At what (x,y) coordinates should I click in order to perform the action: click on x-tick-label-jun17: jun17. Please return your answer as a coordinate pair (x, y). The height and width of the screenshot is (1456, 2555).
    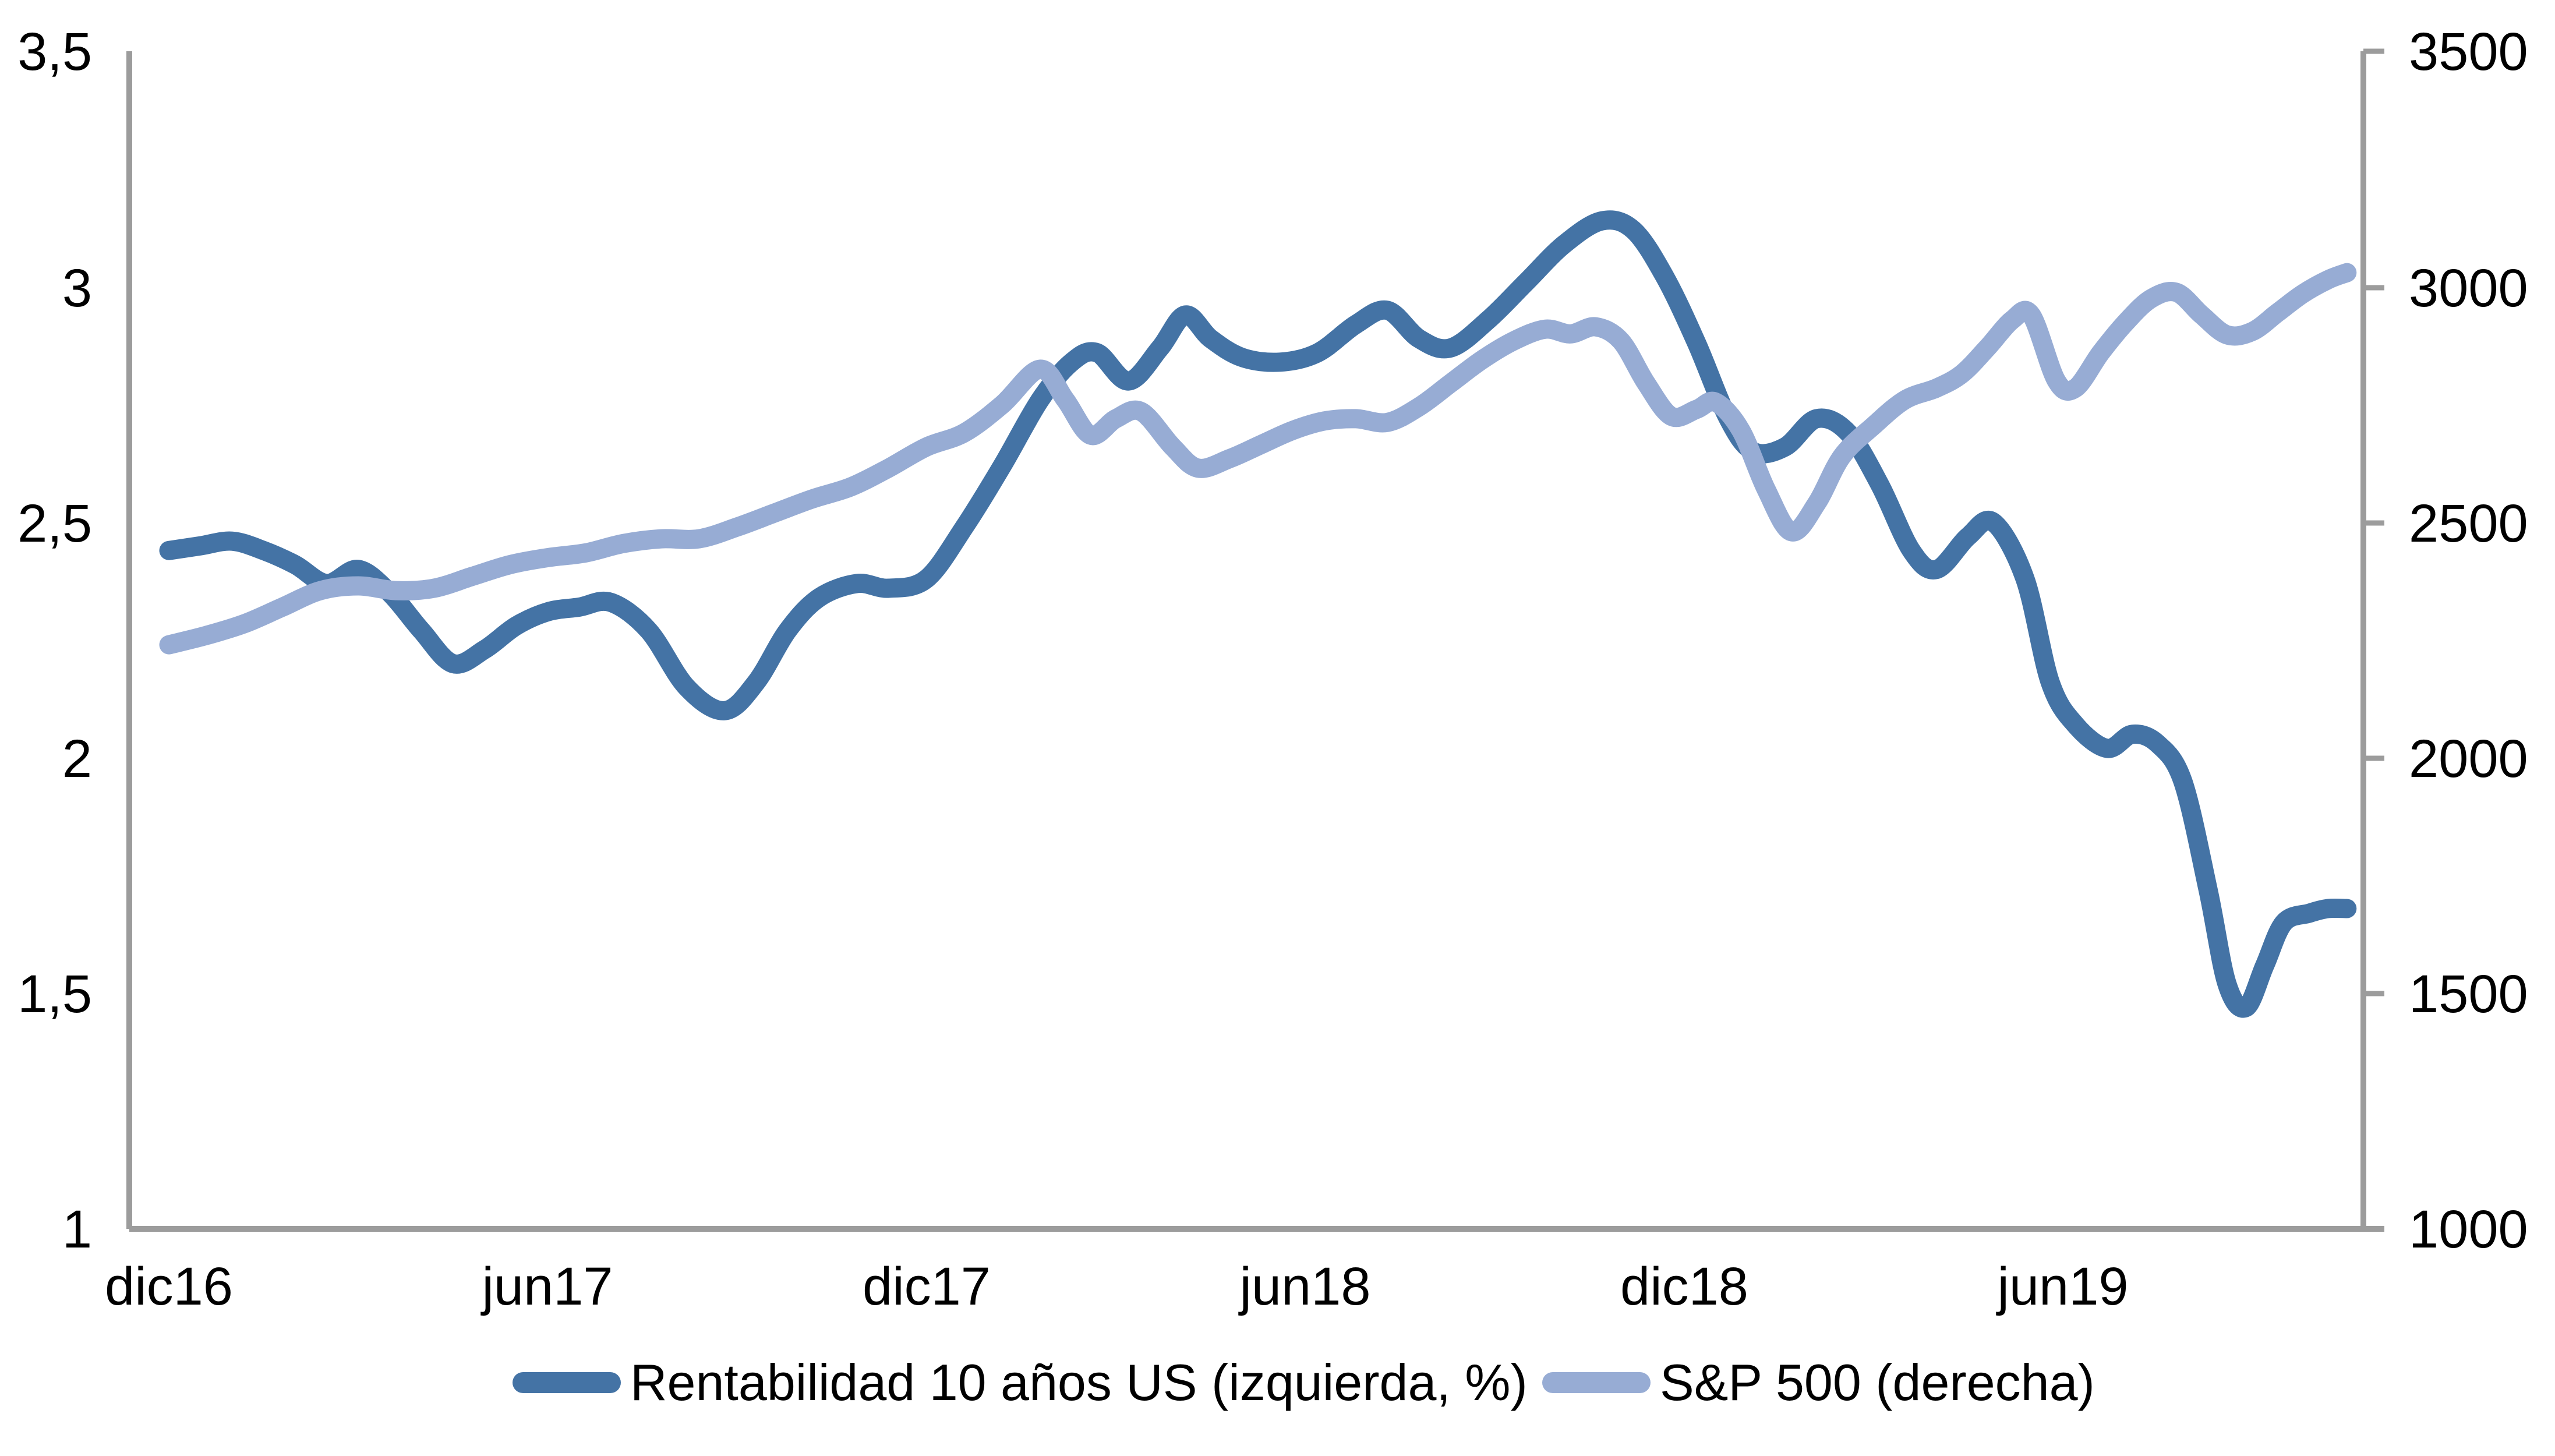
    Looking at the image, I should click on (546, 1286).